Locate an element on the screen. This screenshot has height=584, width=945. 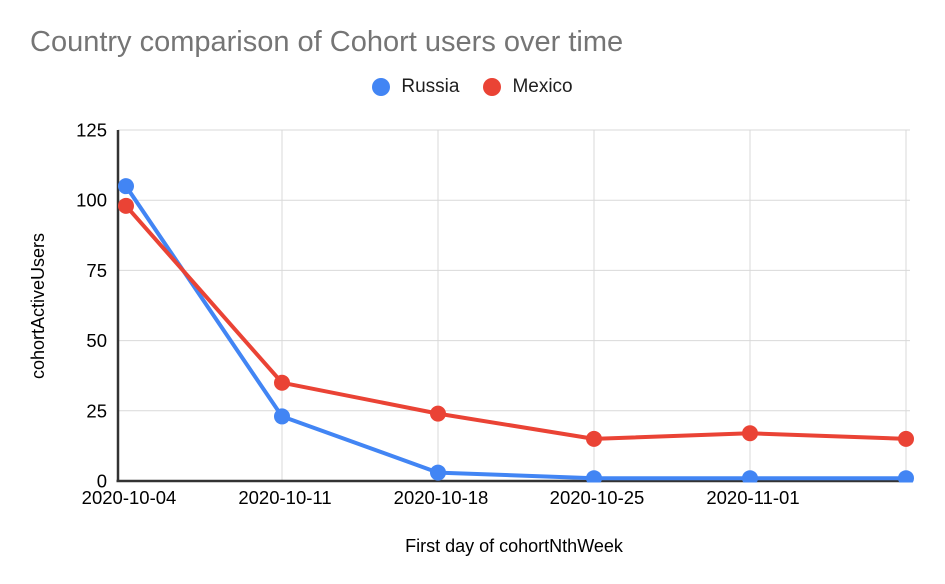
y-tick-label-25: 25 is located at coordinates (96, 410).